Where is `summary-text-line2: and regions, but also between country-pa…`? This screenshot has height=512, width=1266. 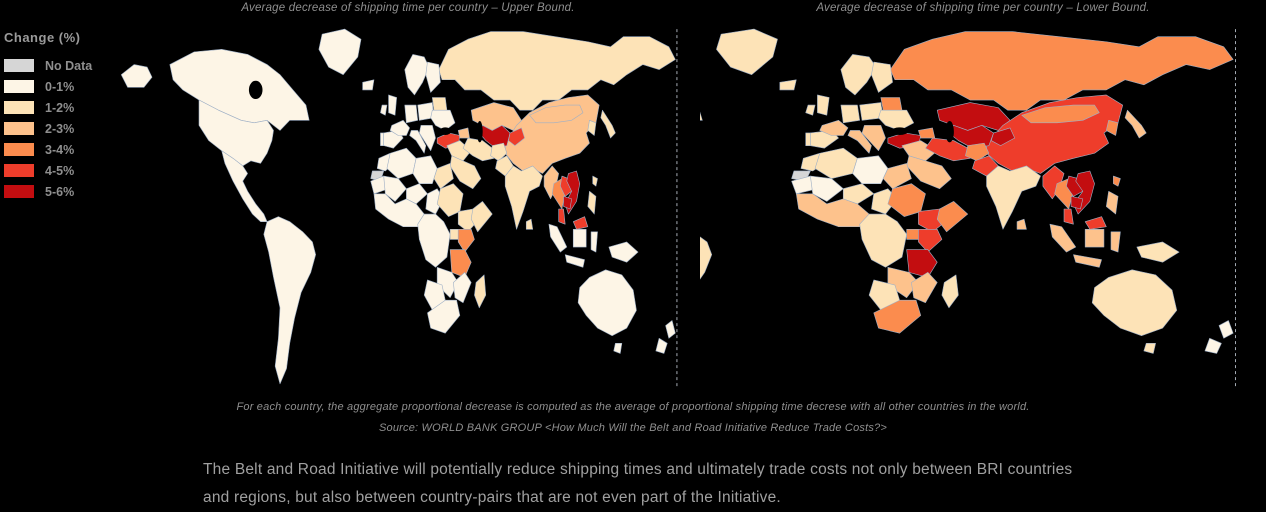
summary-text-line2: and regions, but also between country-pa… is located at coordinates (492, 497).